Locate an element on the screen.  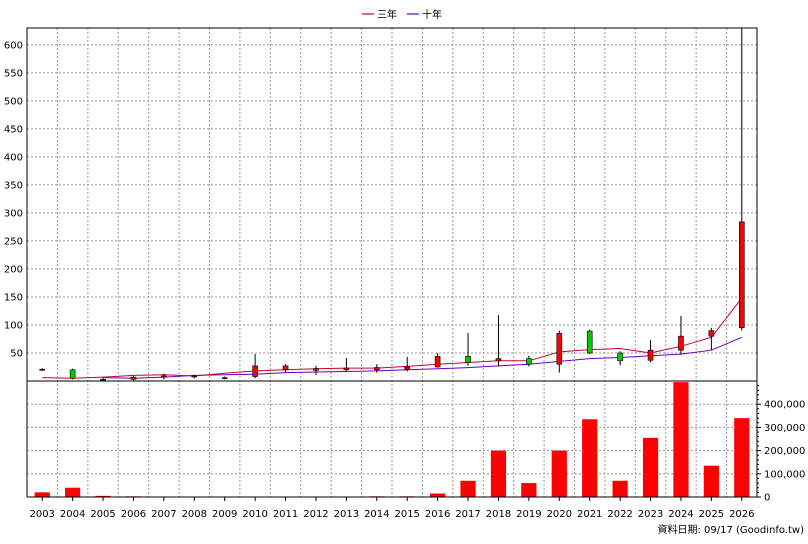
x-tick-label: 2012 is located at coordinates (315, 514).